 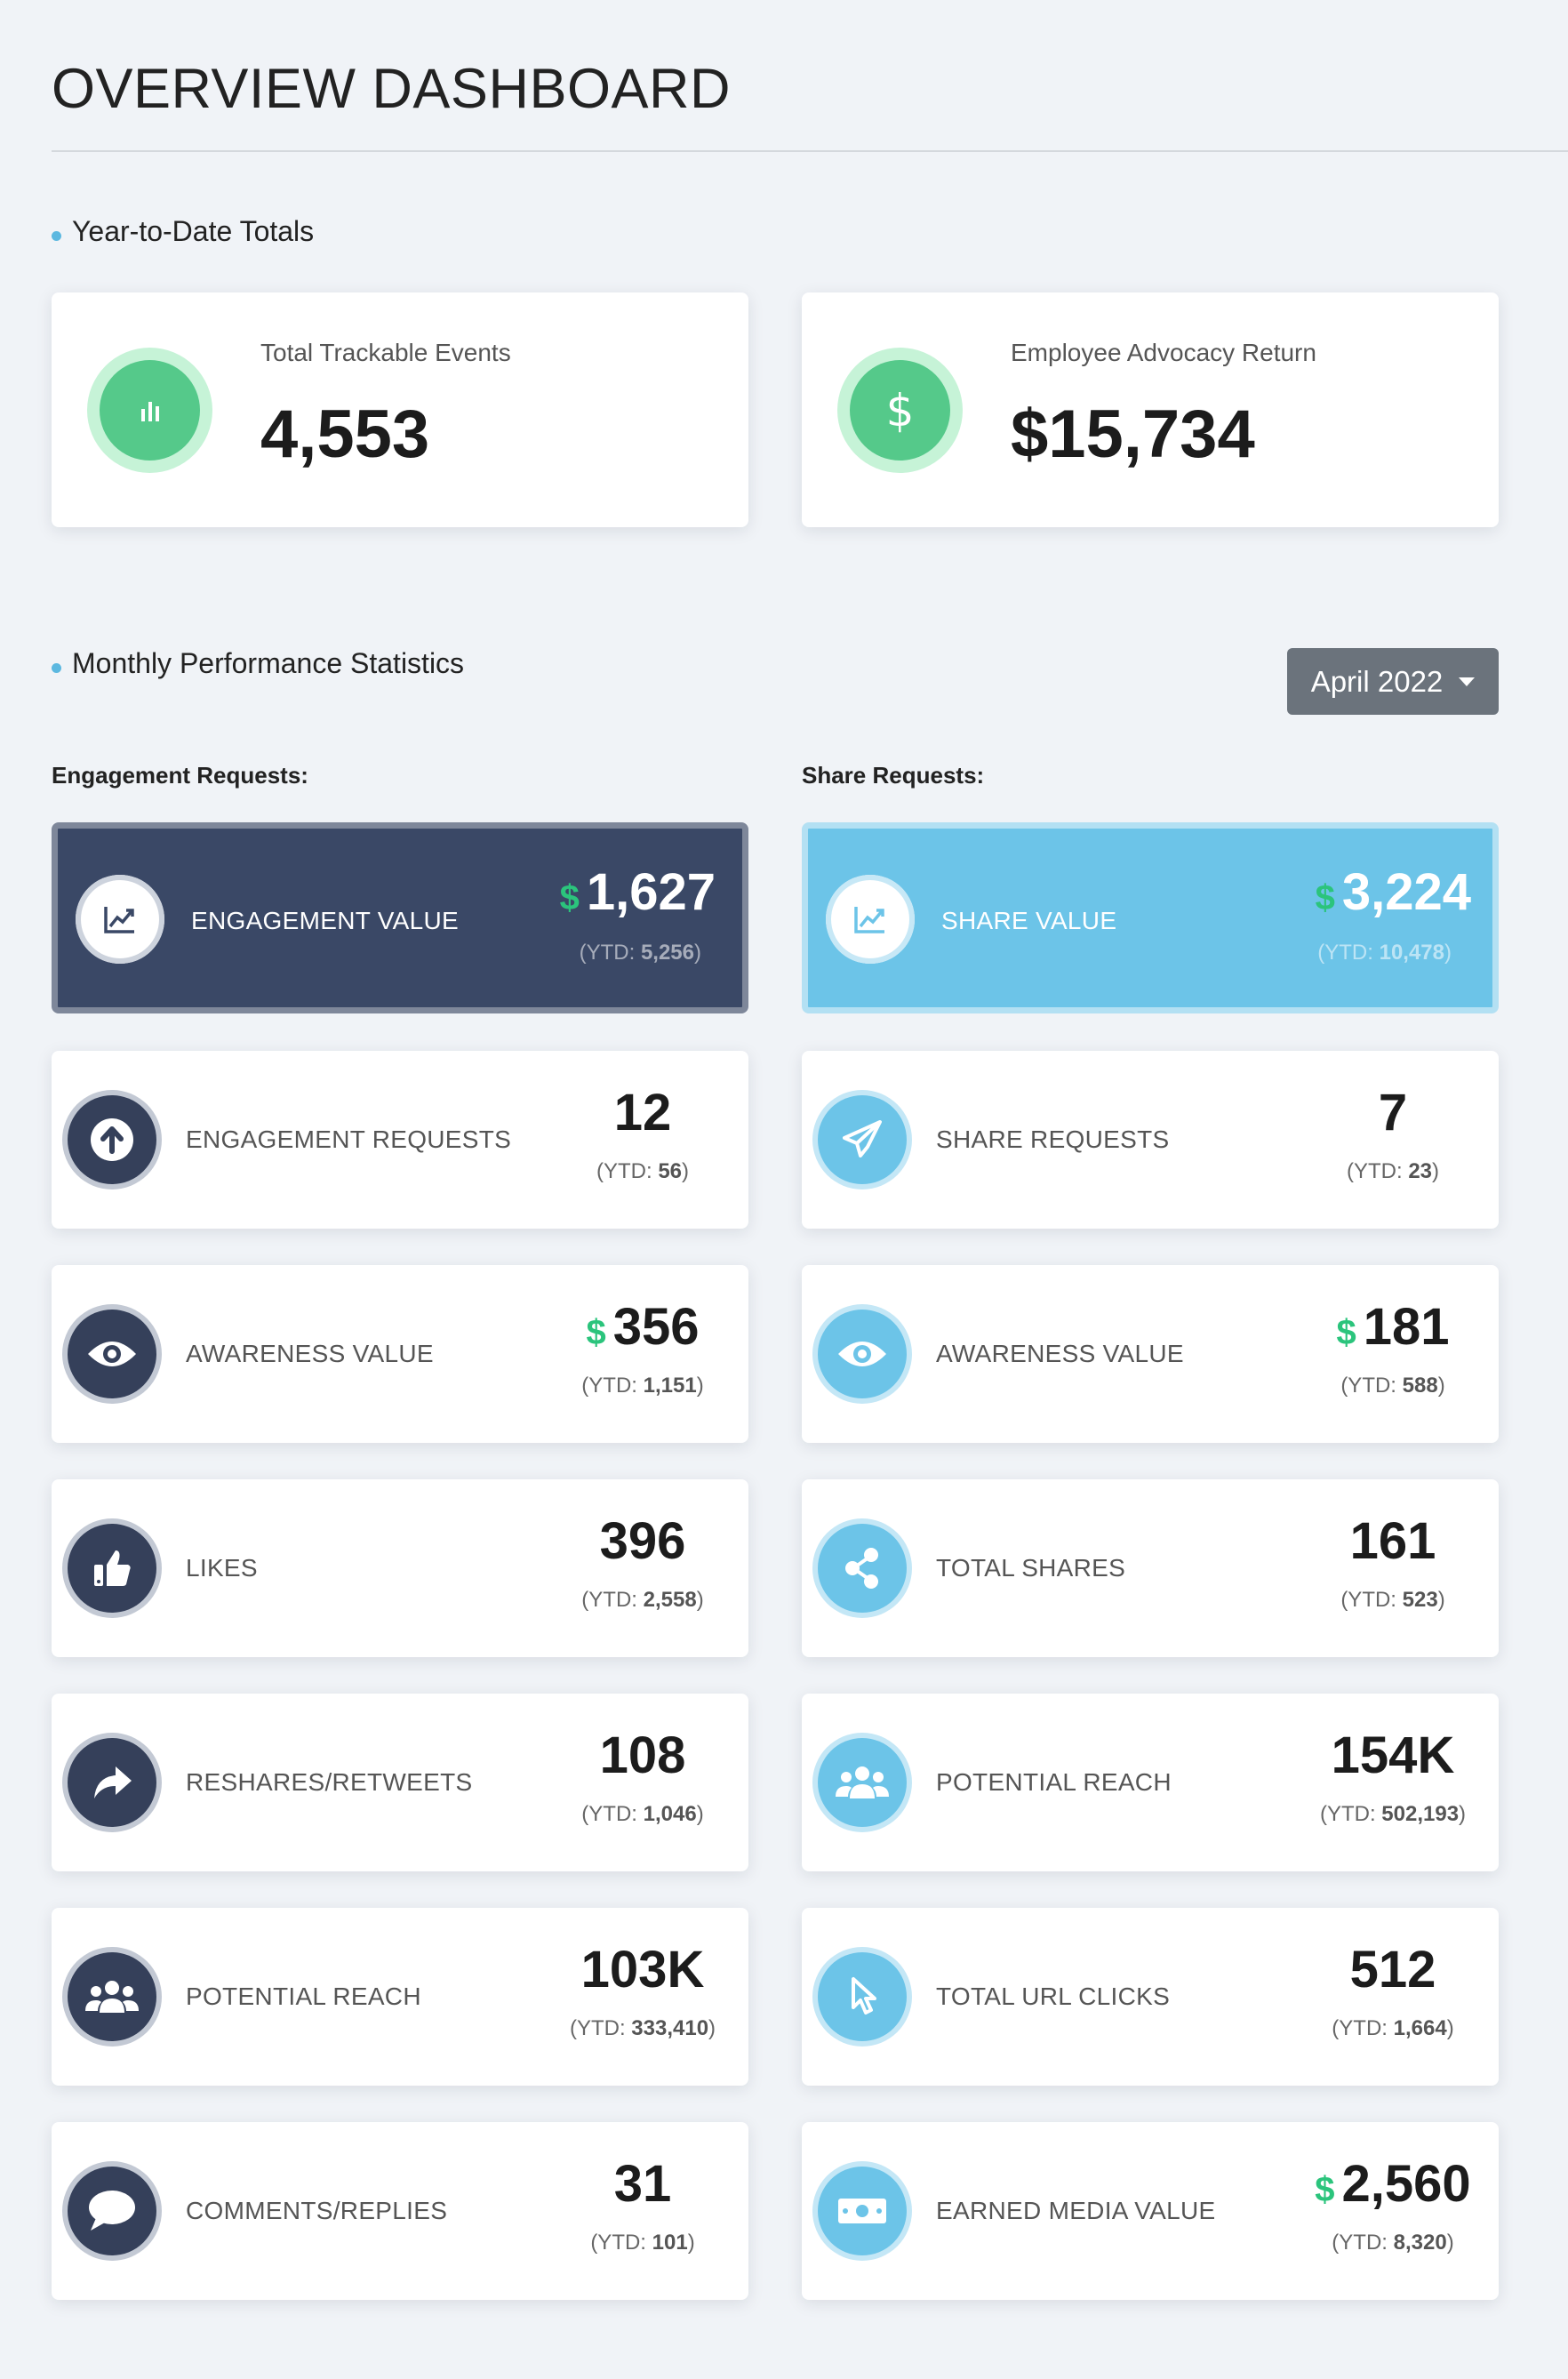 I want to click on month-select-dropdown: April 2022, so click(x=1393, y=681).